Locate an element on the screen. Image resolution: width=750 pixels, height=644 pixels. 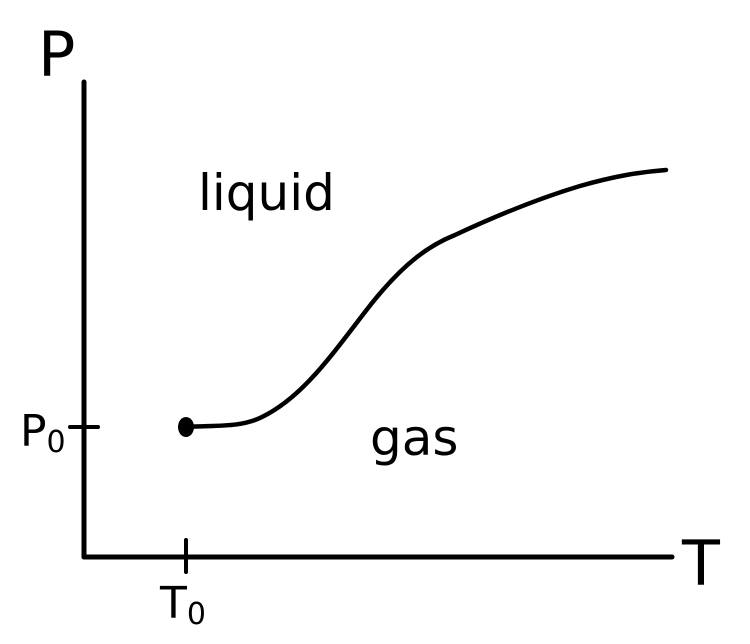
region-label-liquid: liquid is located at coordinates (266, 193).